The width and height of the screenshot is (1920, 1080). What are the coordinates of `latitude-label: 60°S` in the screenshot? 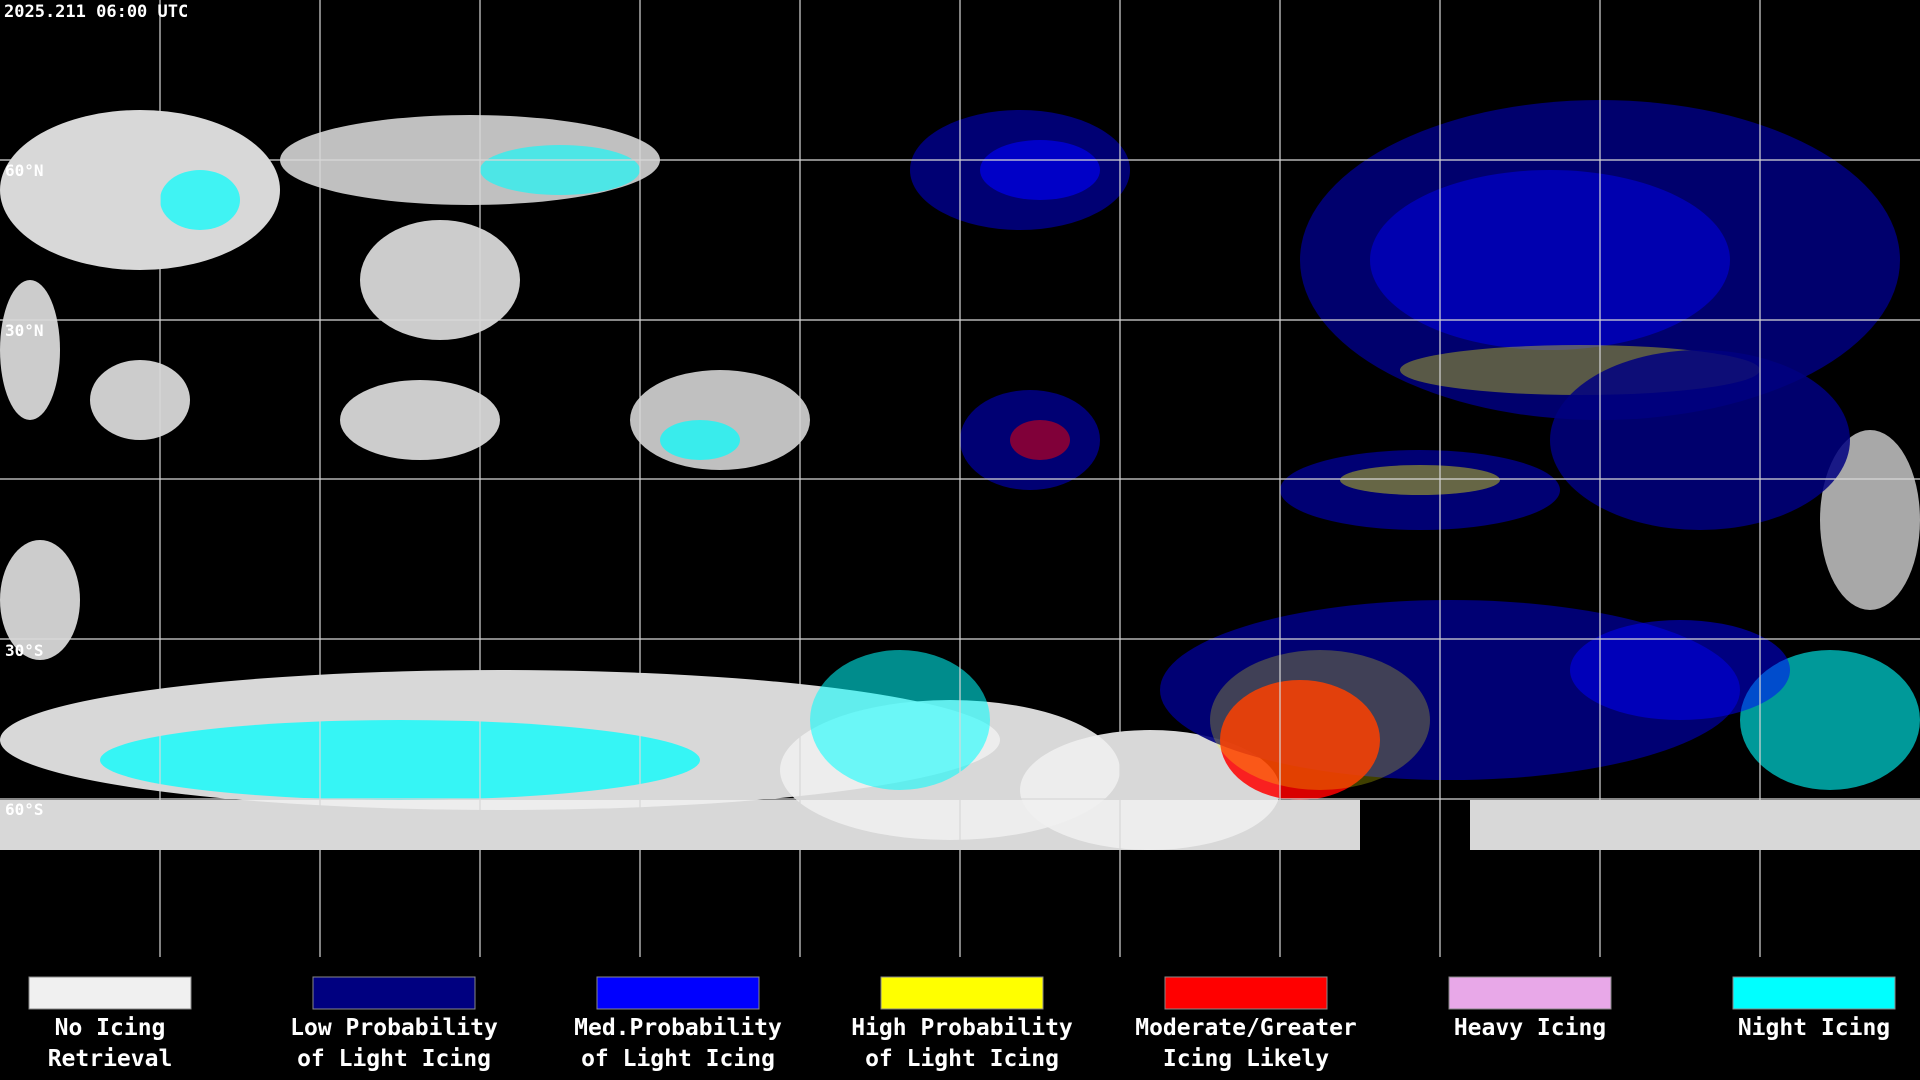 It's located at (24, 809).